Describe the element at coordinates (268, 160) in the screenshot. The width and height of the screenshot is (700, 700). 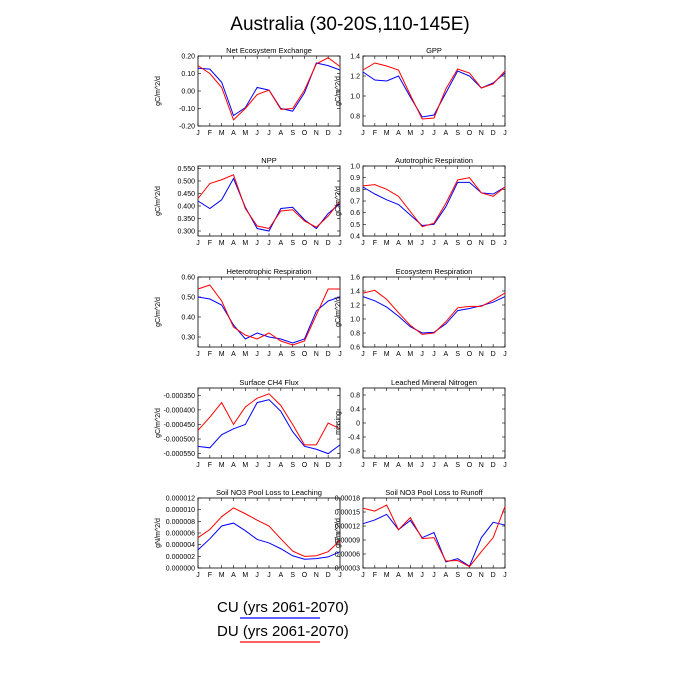
I see `panel-title: NPP` at that location.